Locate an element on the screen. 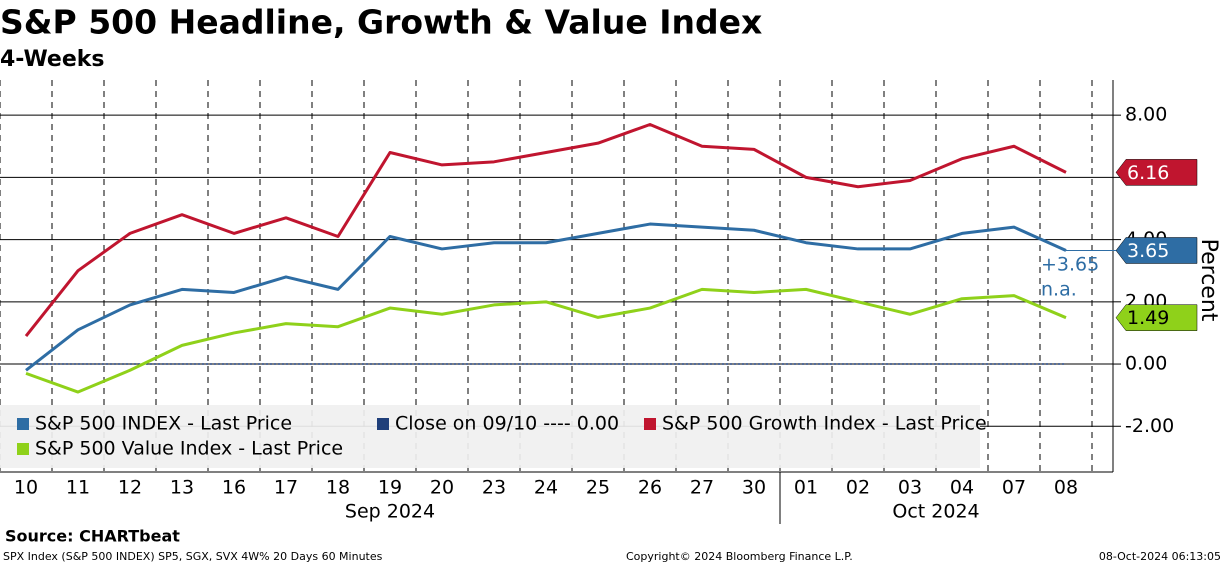 Image resolution: width=1224 pixels, height=566 pixels. legend-box is located at coordinates (490, 436).